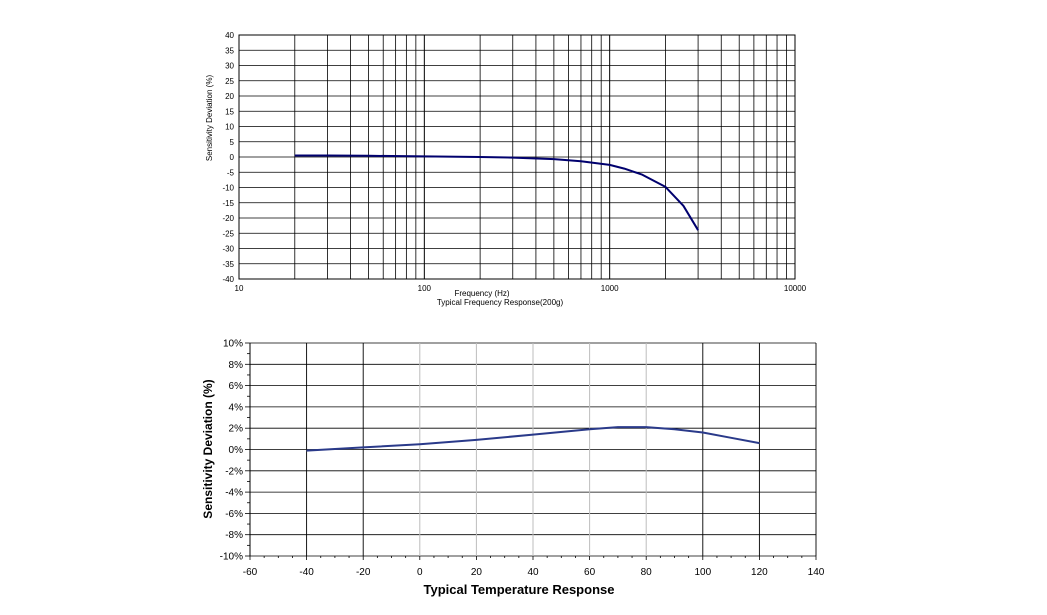 The image size is (1047, 615). Describe the element at coordinates (228, 233) in the screenshot. I see `c1-y-tick-label: -25` at that location.